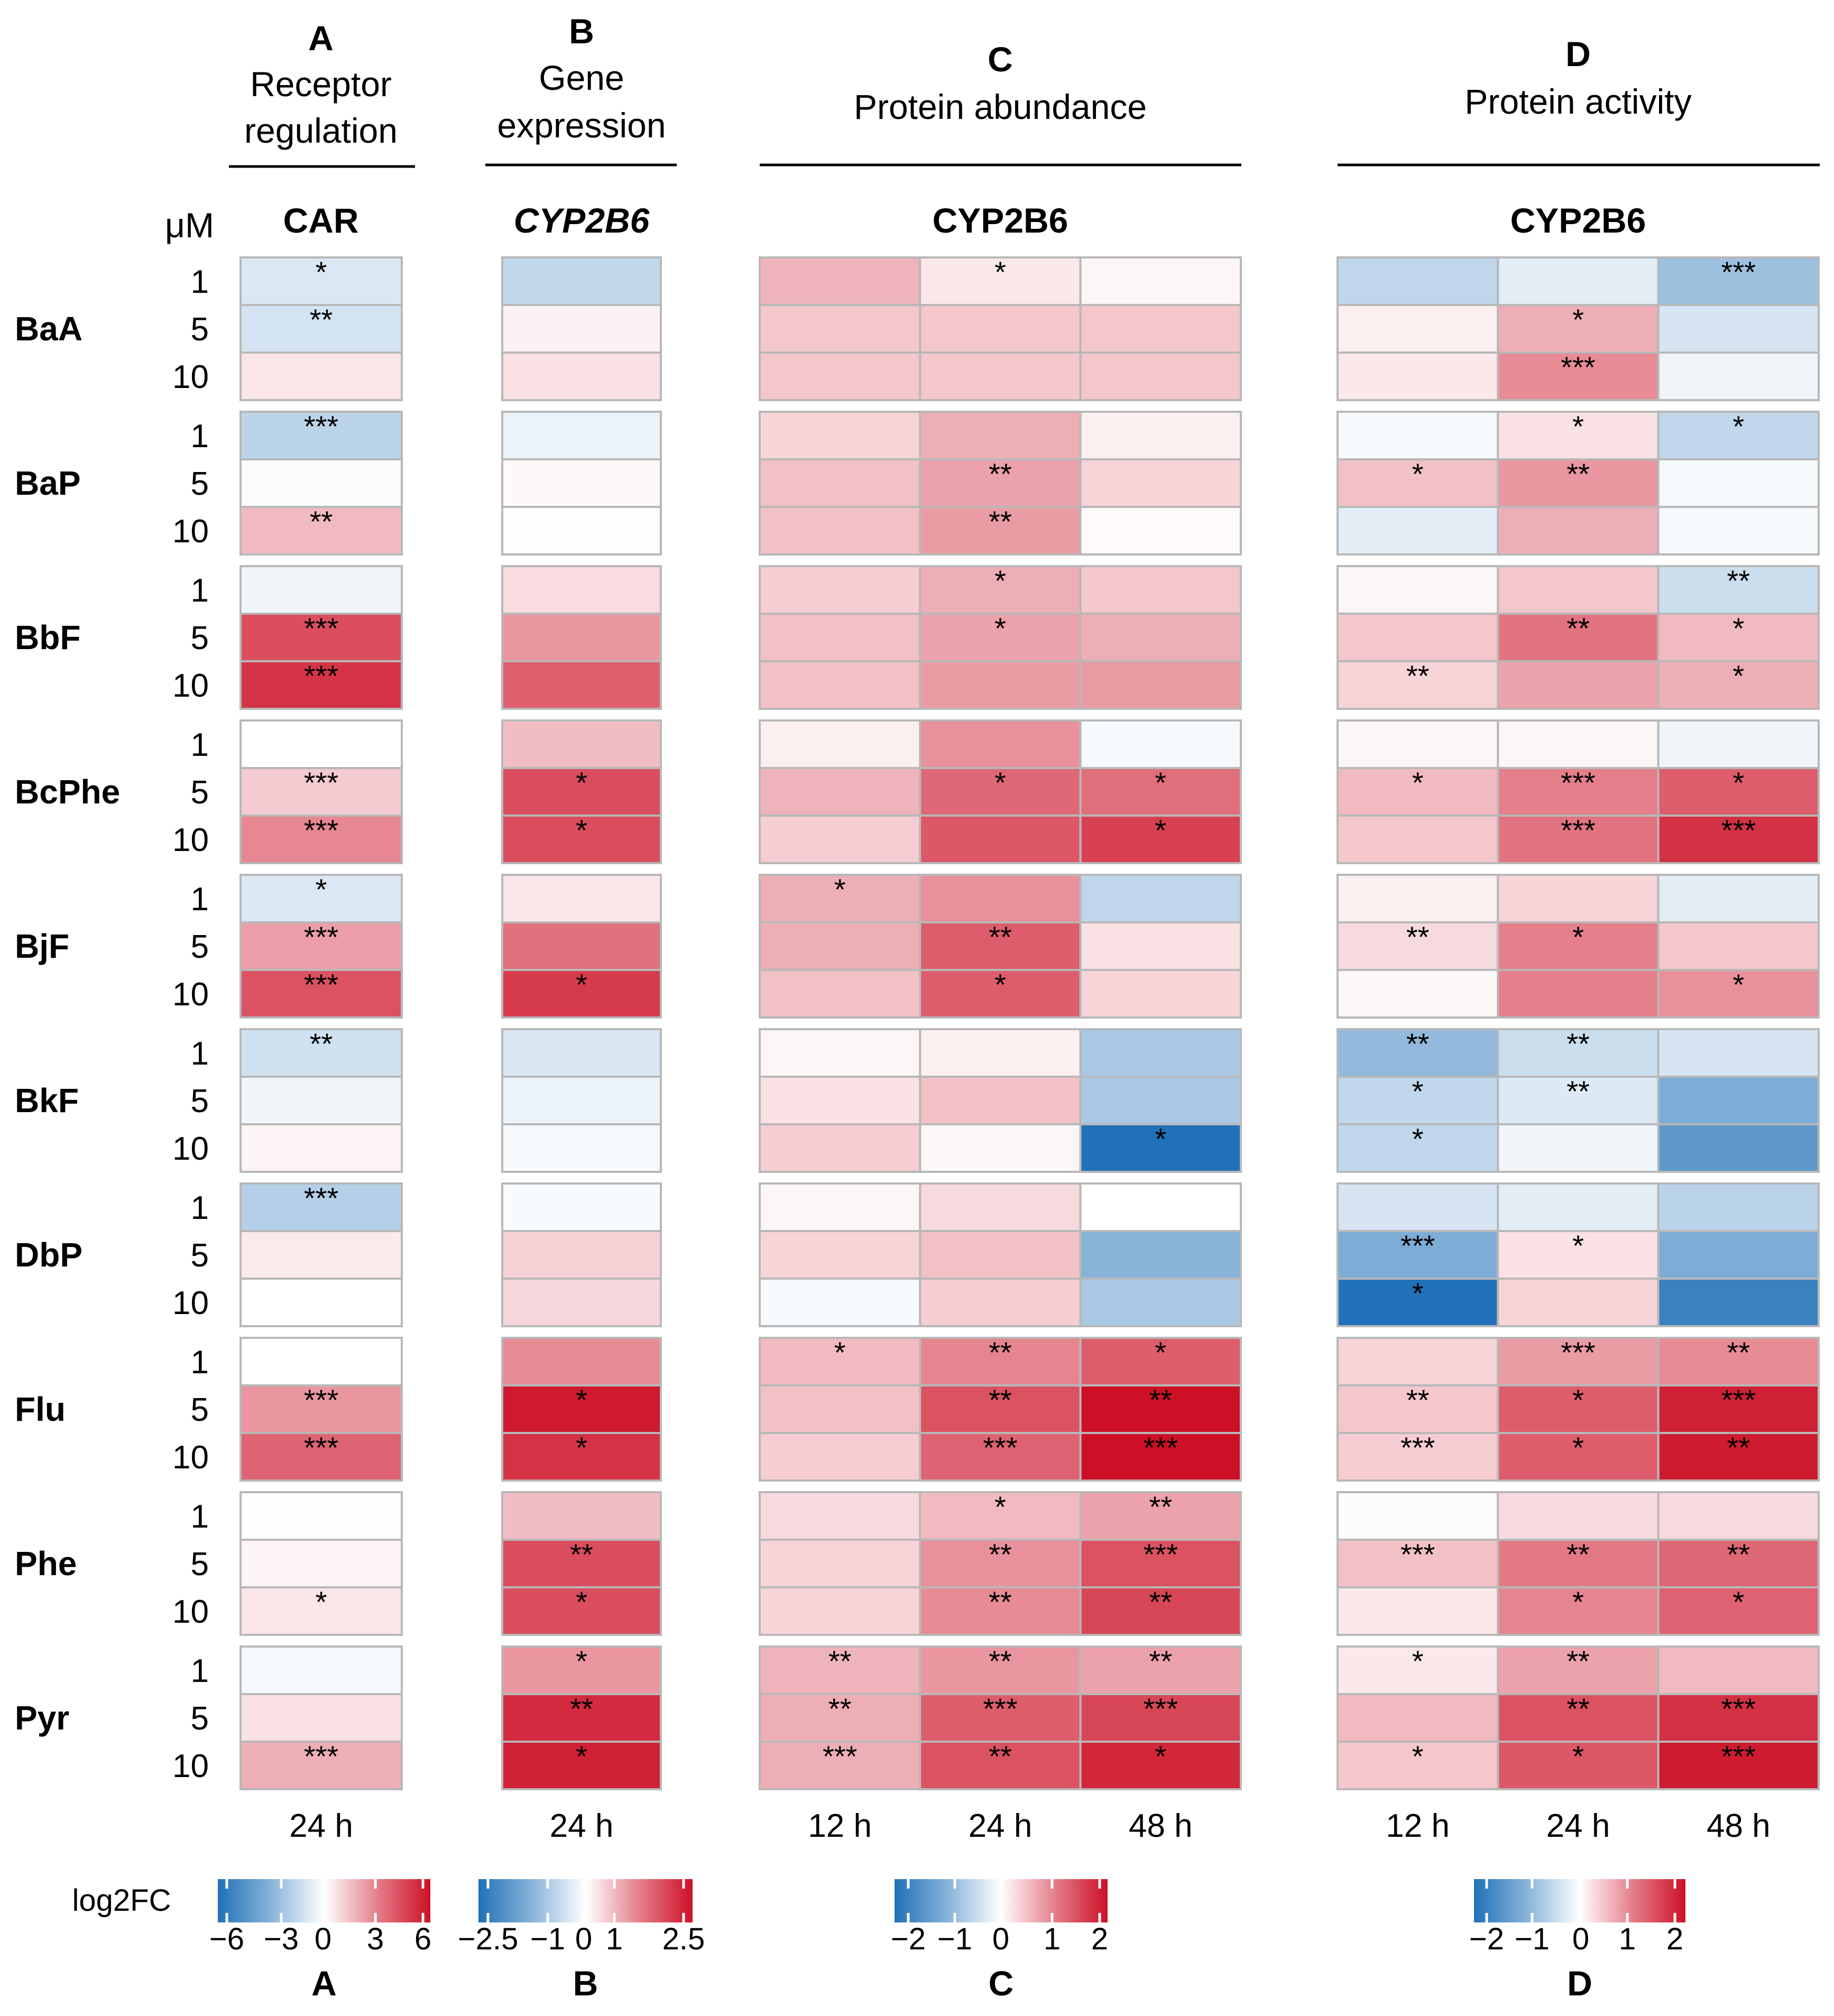  Describe the element at coordinates (281, 1939) in the screenshot. I see `scale-tick-label: −3` at that location.